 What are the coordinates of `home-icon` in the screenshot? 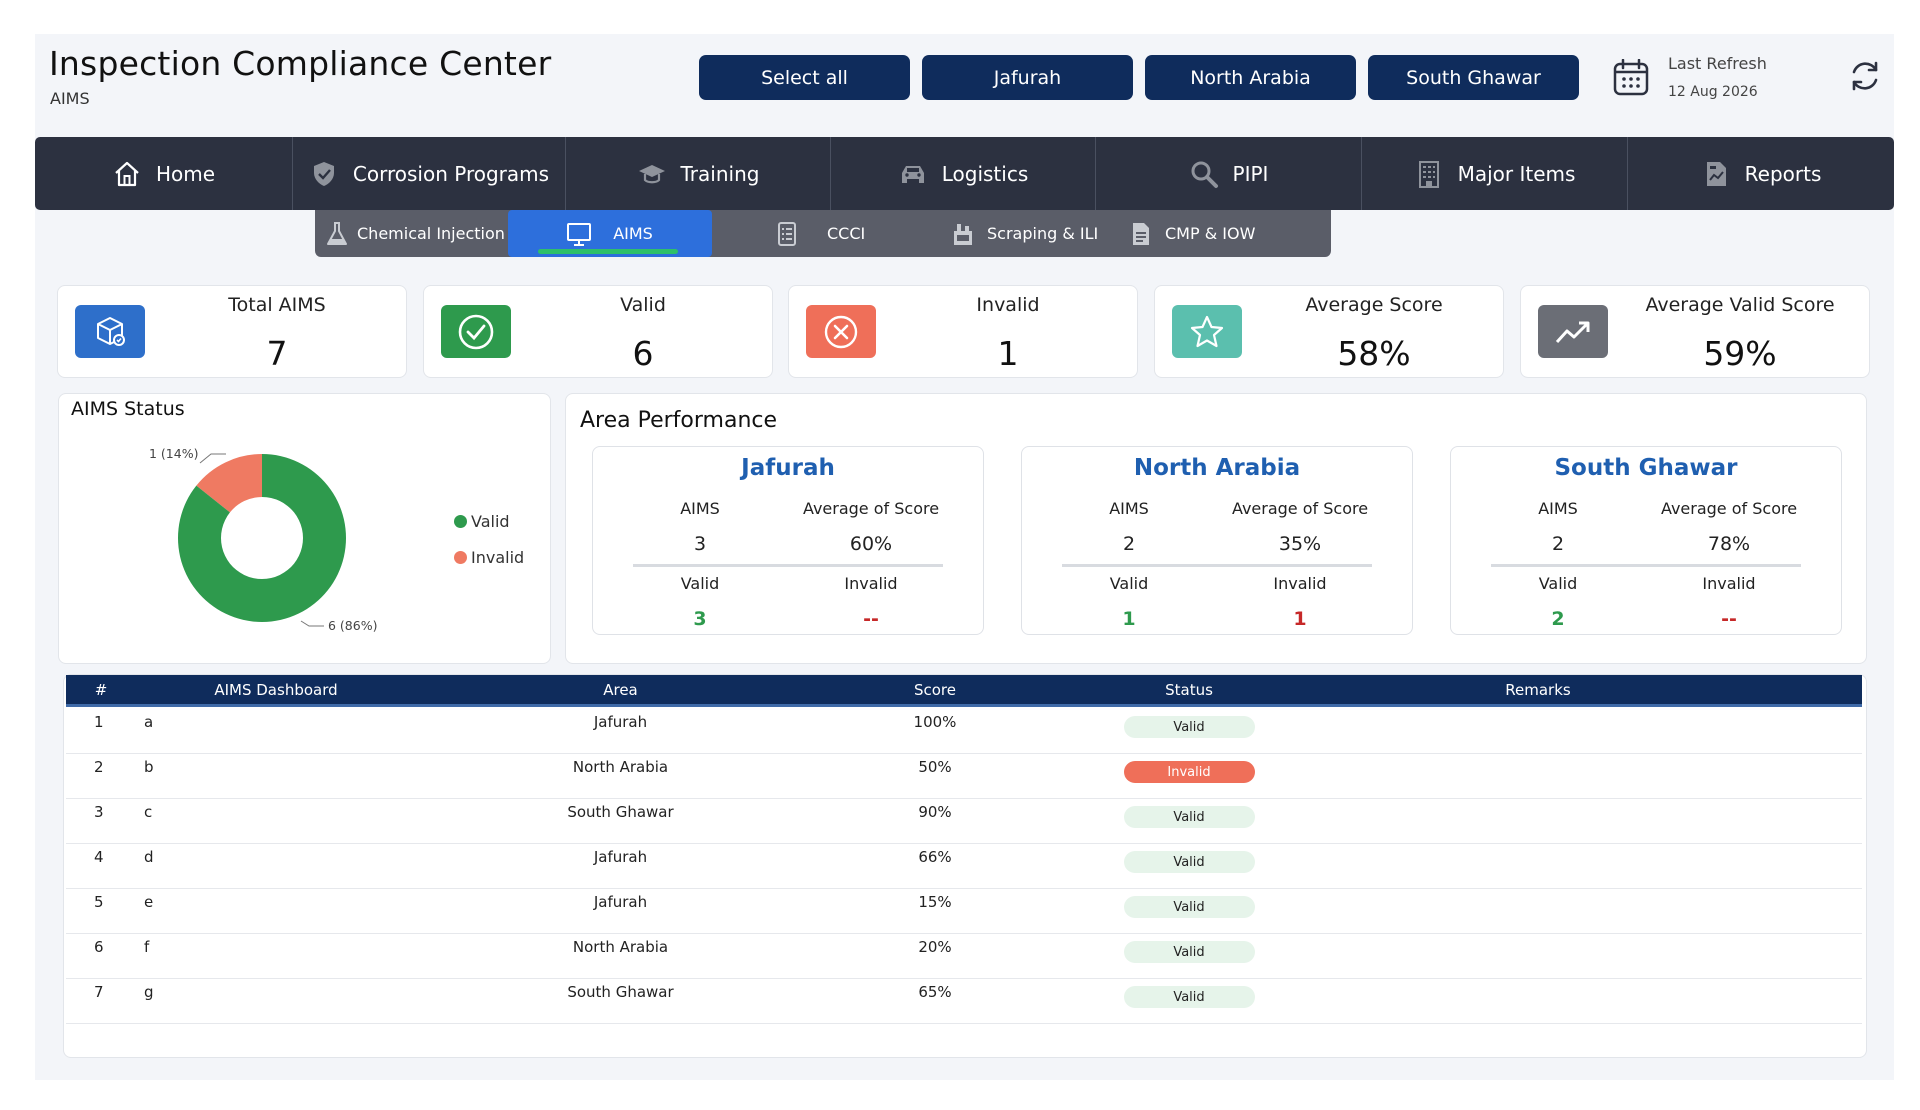 It's located at (127, 173).